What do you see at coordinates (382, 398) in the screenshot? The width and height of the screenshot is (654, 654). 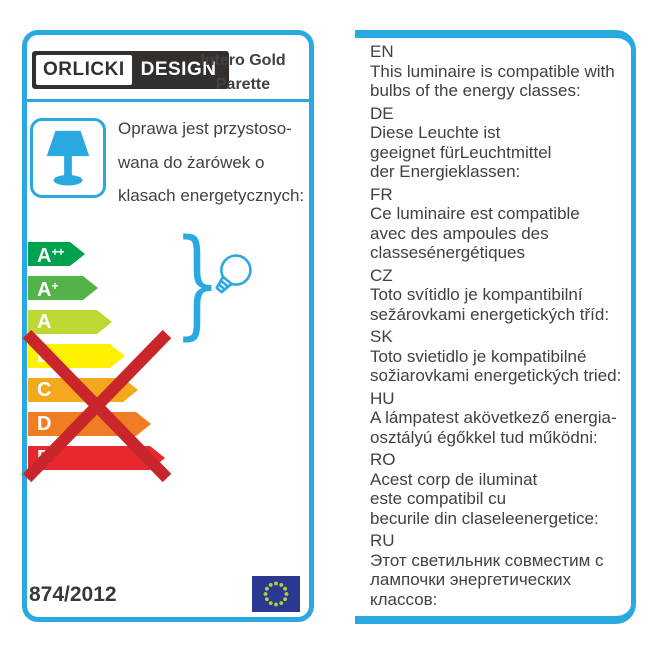 I see `language-code: HU` at bounding box center [382, 398].